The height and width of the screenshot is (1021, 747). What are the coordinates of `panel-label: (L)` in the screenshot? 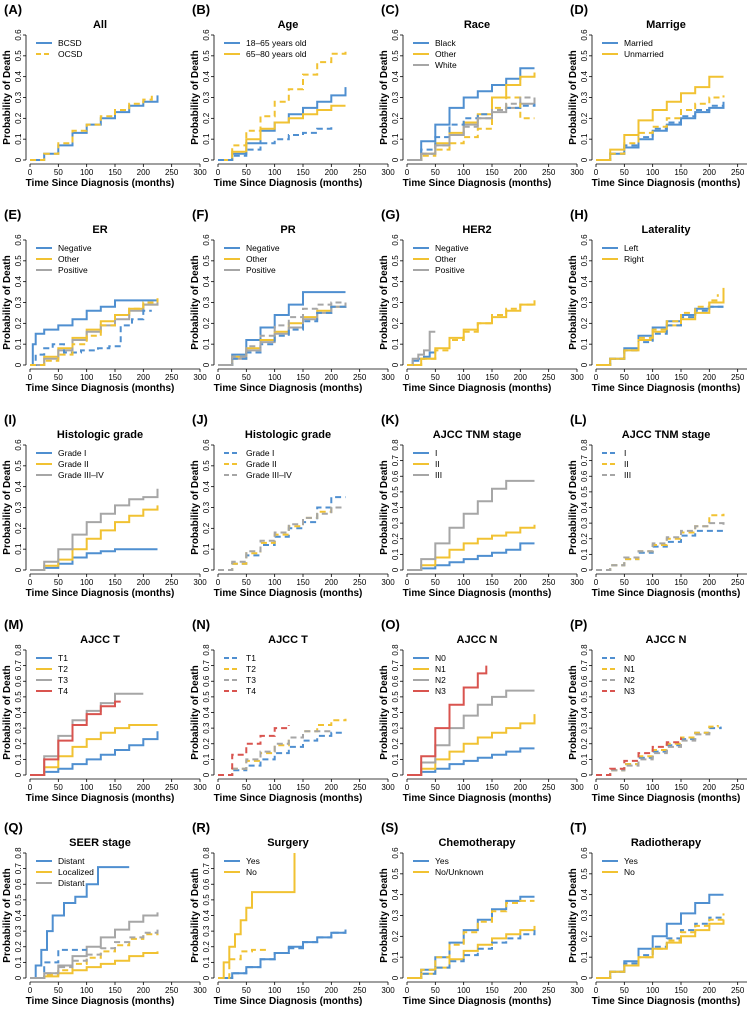 It's located at (578, 419).